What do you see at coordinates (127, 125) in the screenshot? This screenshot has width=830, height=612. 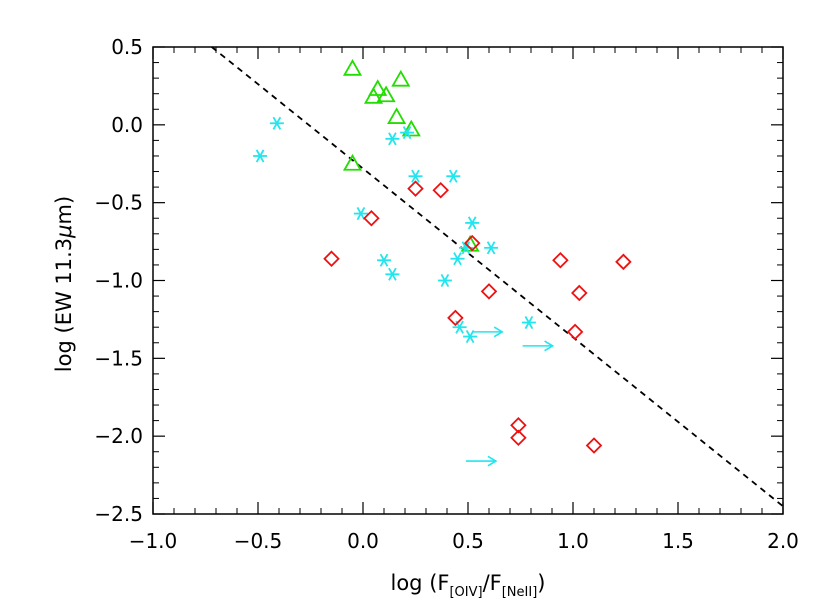 I see `y-tick-label: 0.0` at bounding box center [127, 125].